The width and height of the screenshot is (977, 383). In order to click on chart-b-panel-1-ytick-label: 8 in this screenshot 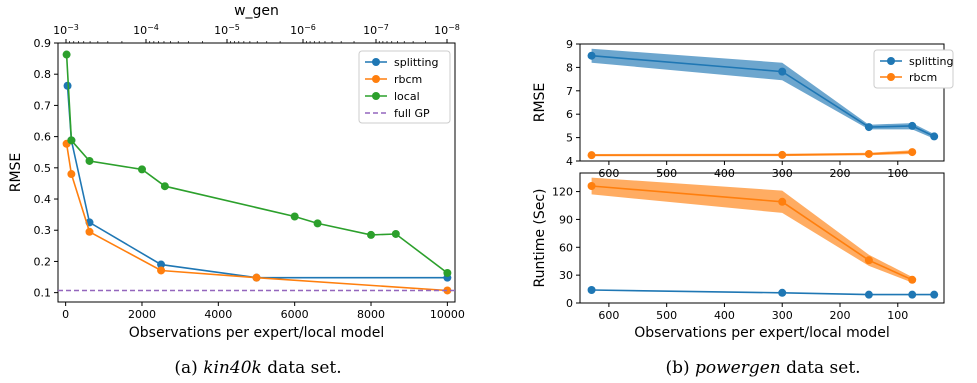, I will do `click(569, 67)`.